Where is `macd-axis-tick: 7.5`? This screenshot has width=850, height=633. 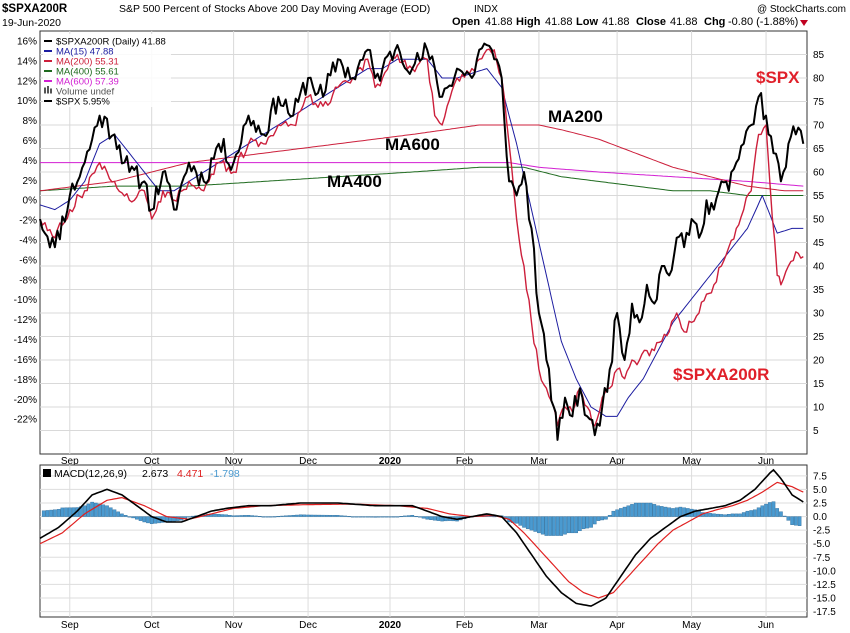 macd-axis-tick: 7.5 is located at coordinates (820, 476).